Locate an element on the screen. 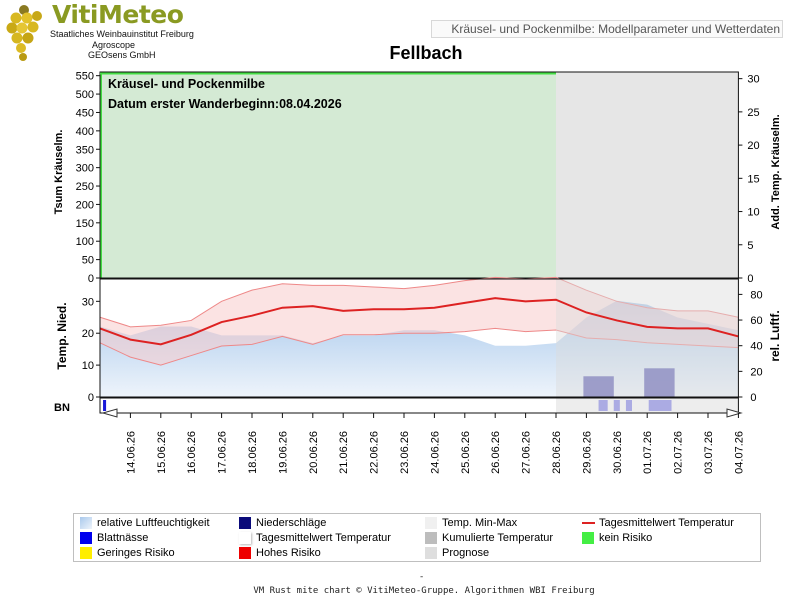 This screenshot has height=600, width=800. weather-right-axis: 0 20 40 60 80 is located at coordinates (750, 346).